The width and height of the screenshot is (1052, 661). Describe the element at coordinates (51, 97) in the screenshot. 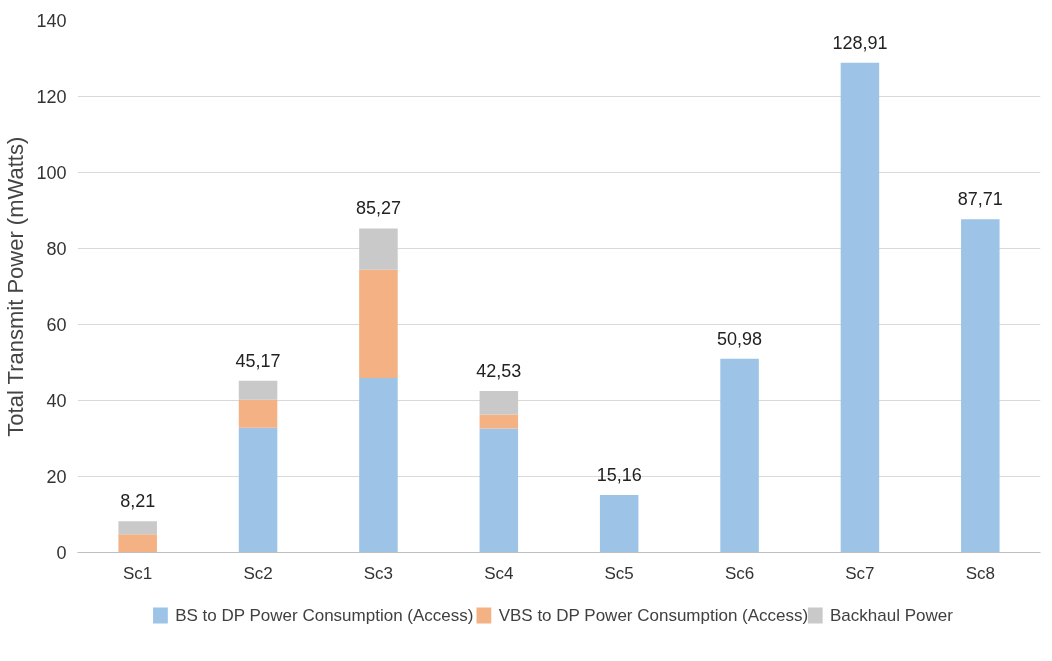

I see `y-tick-label: 120` at that location.